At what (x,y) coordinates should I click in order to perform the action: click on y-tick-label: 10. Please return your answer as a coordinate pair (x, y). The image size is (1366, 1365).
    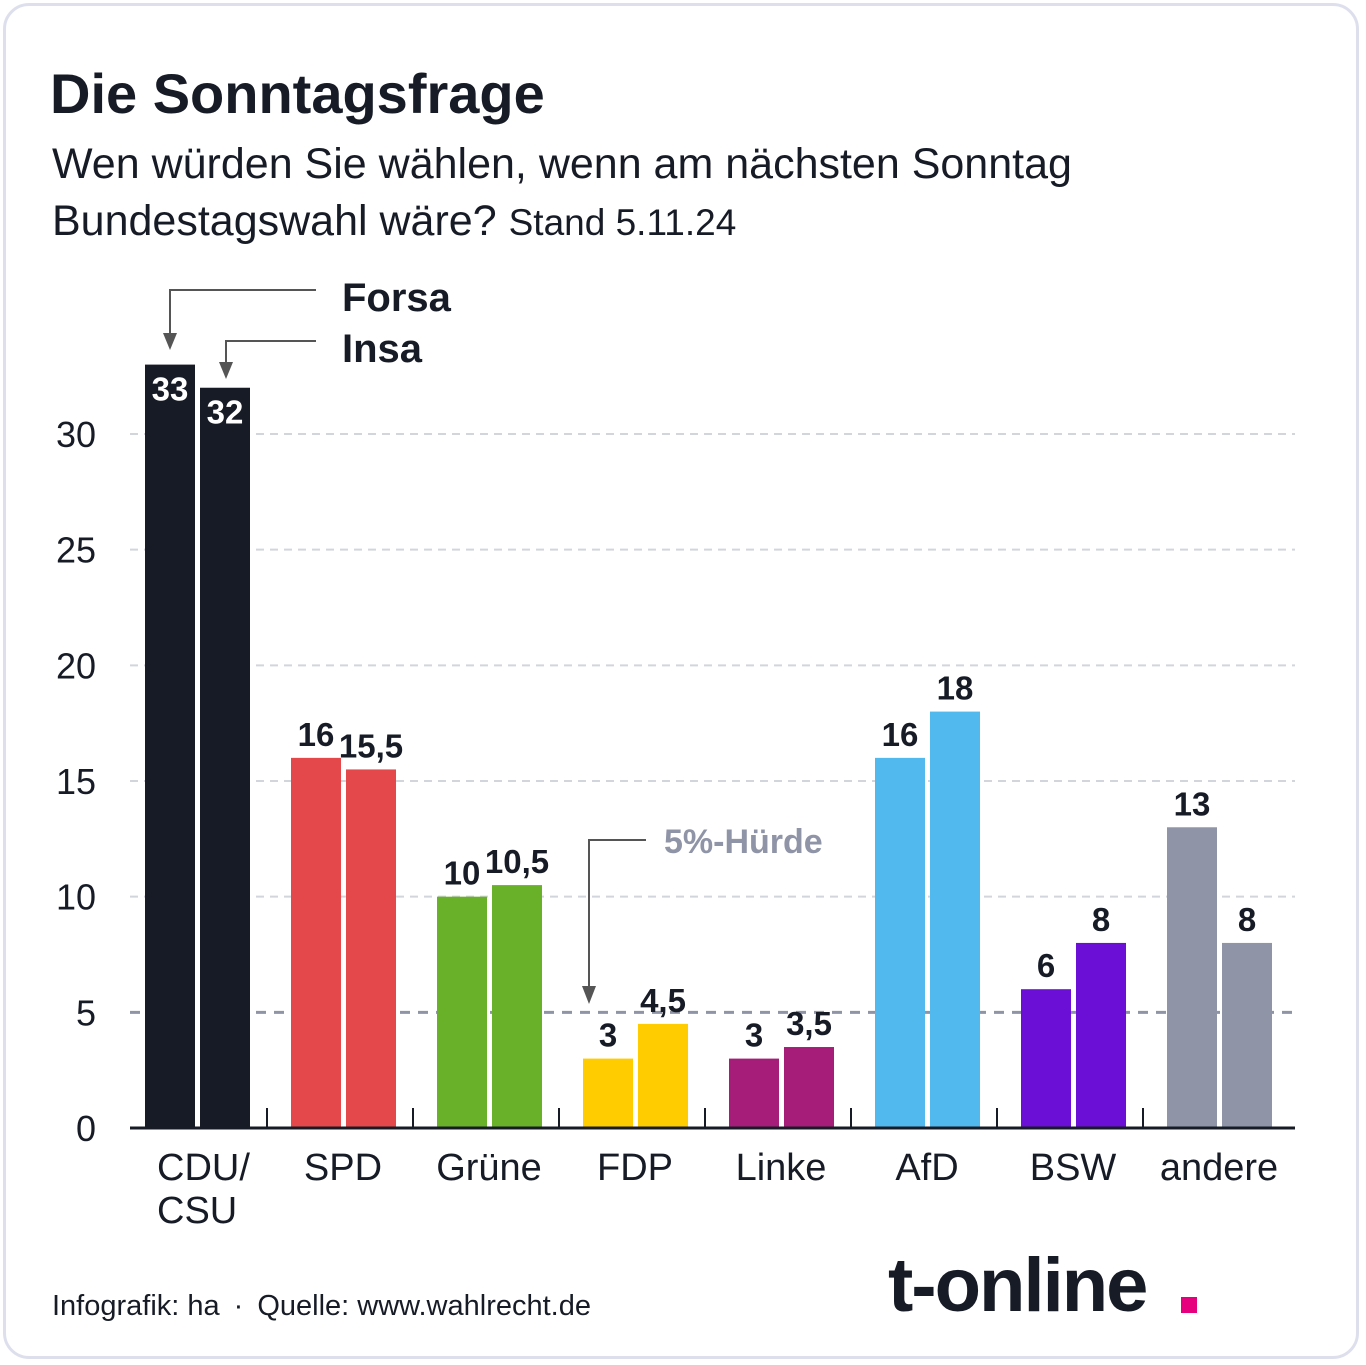
    Looking at the image, I should click on (76, 897).